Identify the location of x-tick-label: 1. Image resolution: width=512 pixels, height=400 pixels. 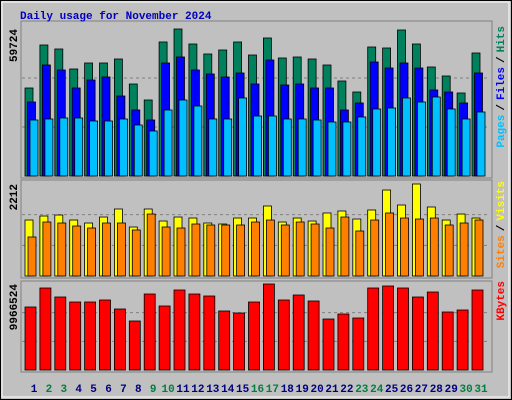
(34, 390).